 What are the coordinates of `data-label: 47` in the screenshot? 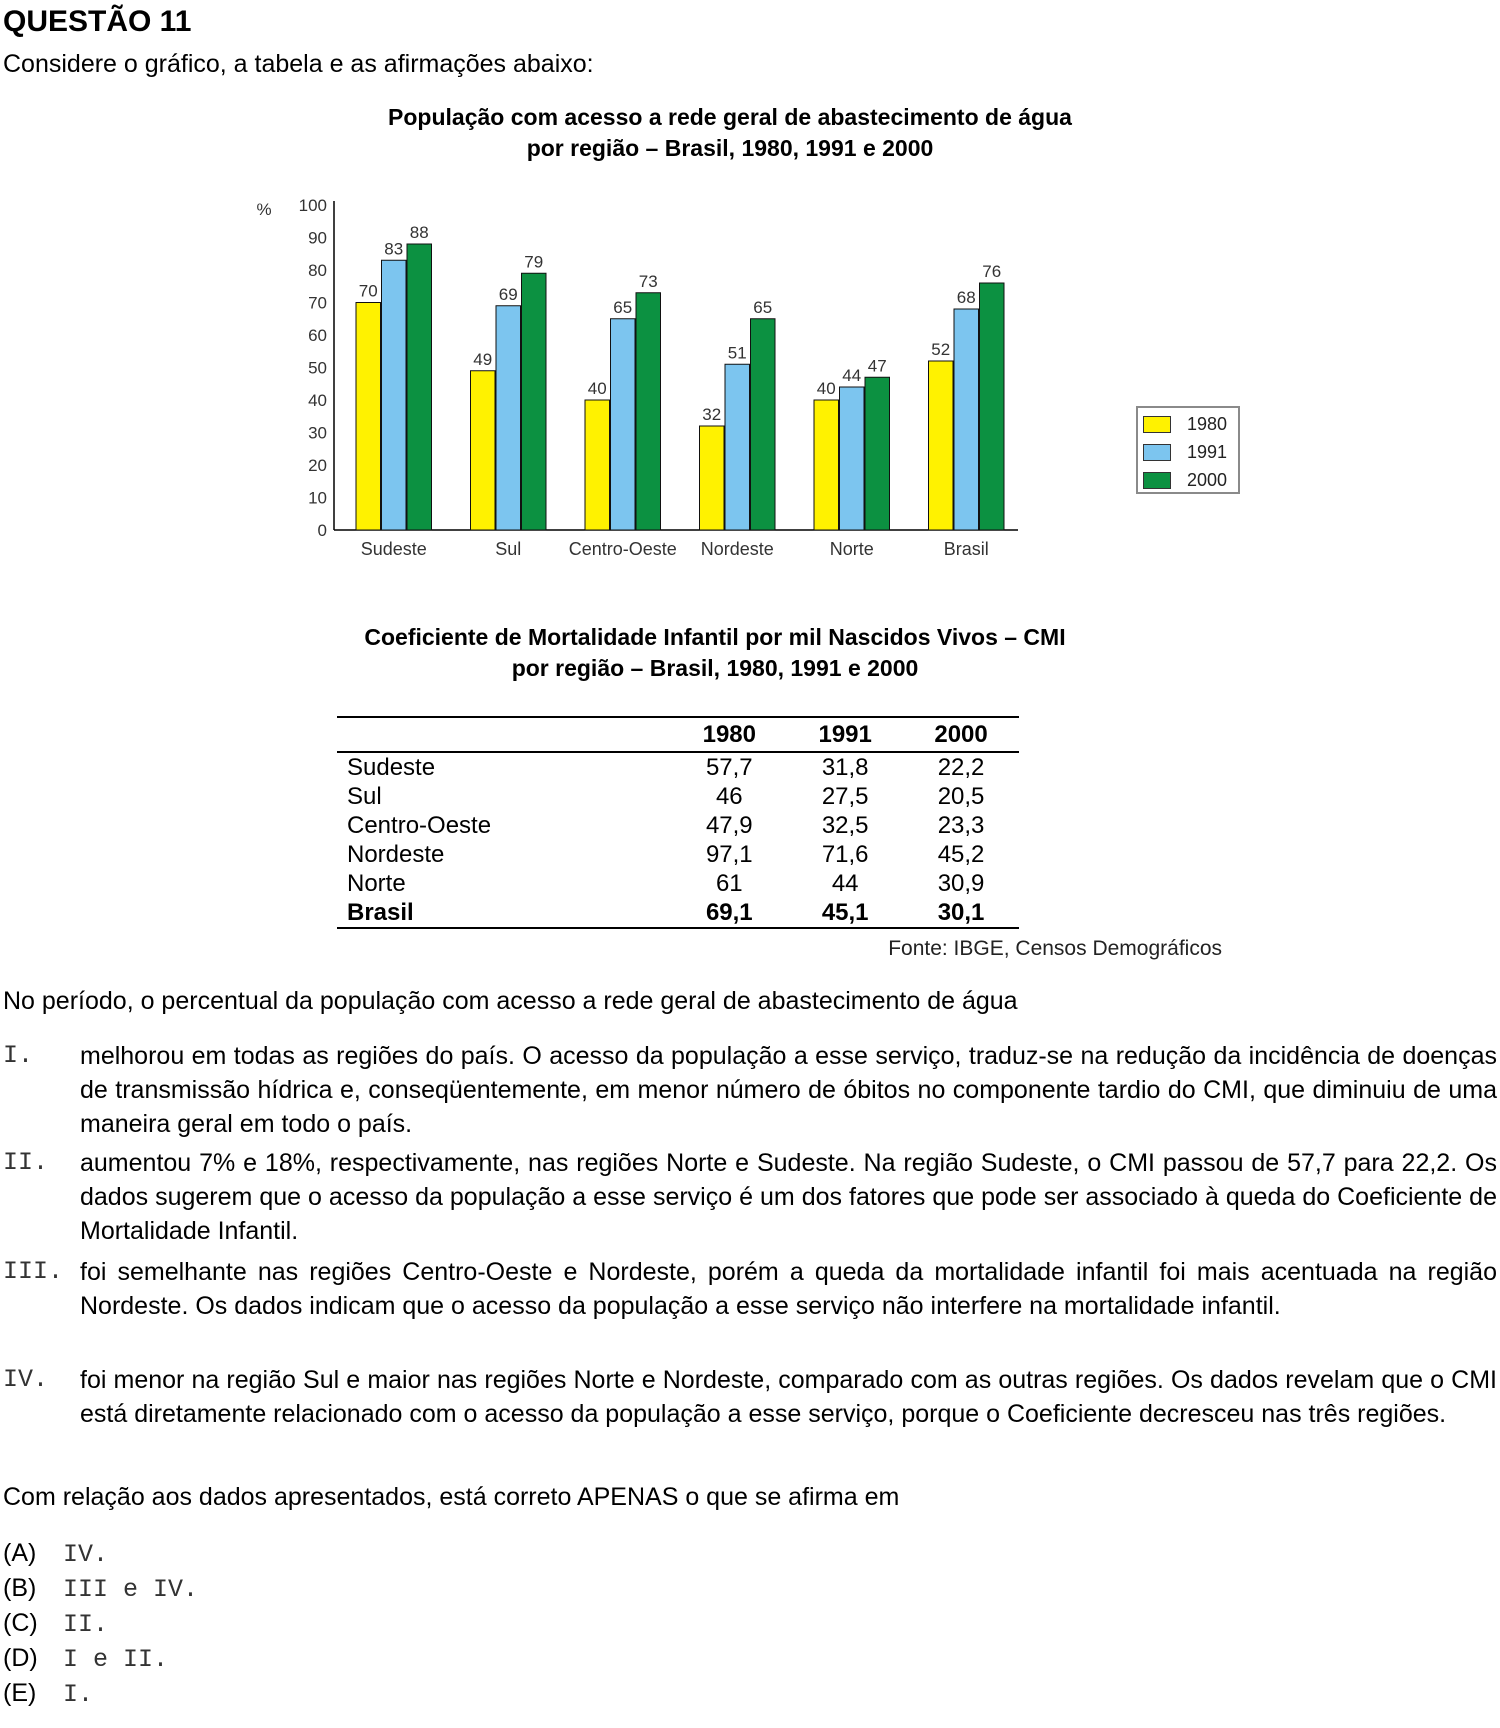 It's located at (877, 365).